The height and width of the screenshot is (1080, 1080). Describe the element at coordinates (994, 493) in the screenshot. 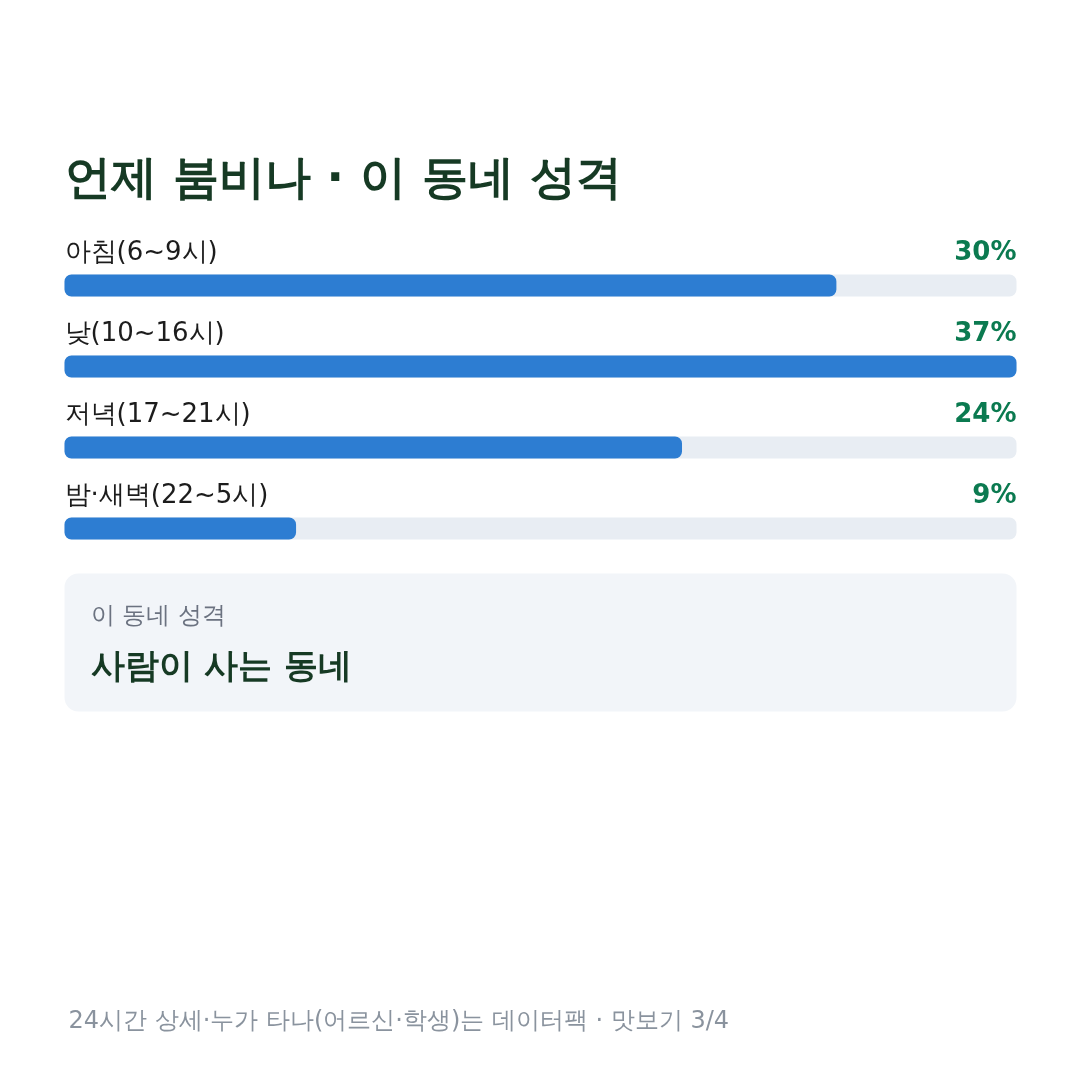

I see `data-label: 9%` at that location.